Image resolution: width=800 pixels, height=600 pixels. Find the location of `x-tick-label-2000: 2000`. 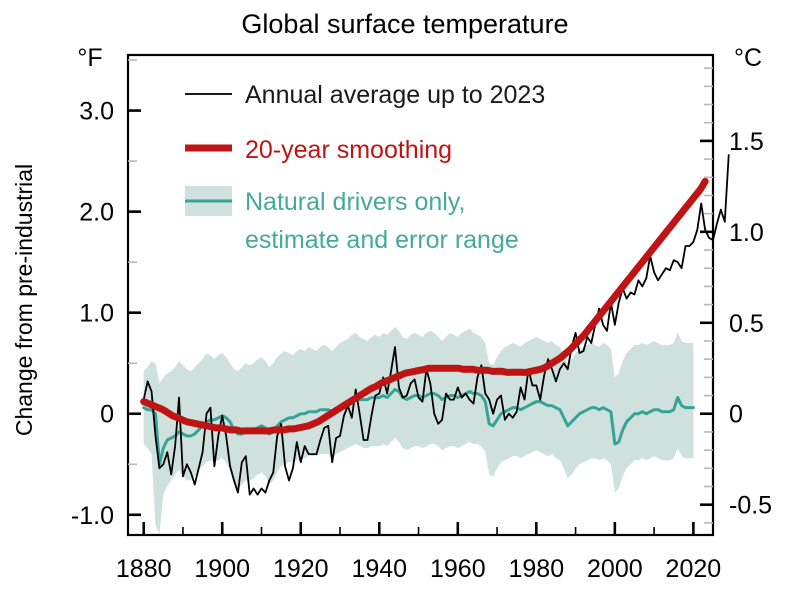

x-tick-label-2000: 2000 is located at coordinates (615, 569).